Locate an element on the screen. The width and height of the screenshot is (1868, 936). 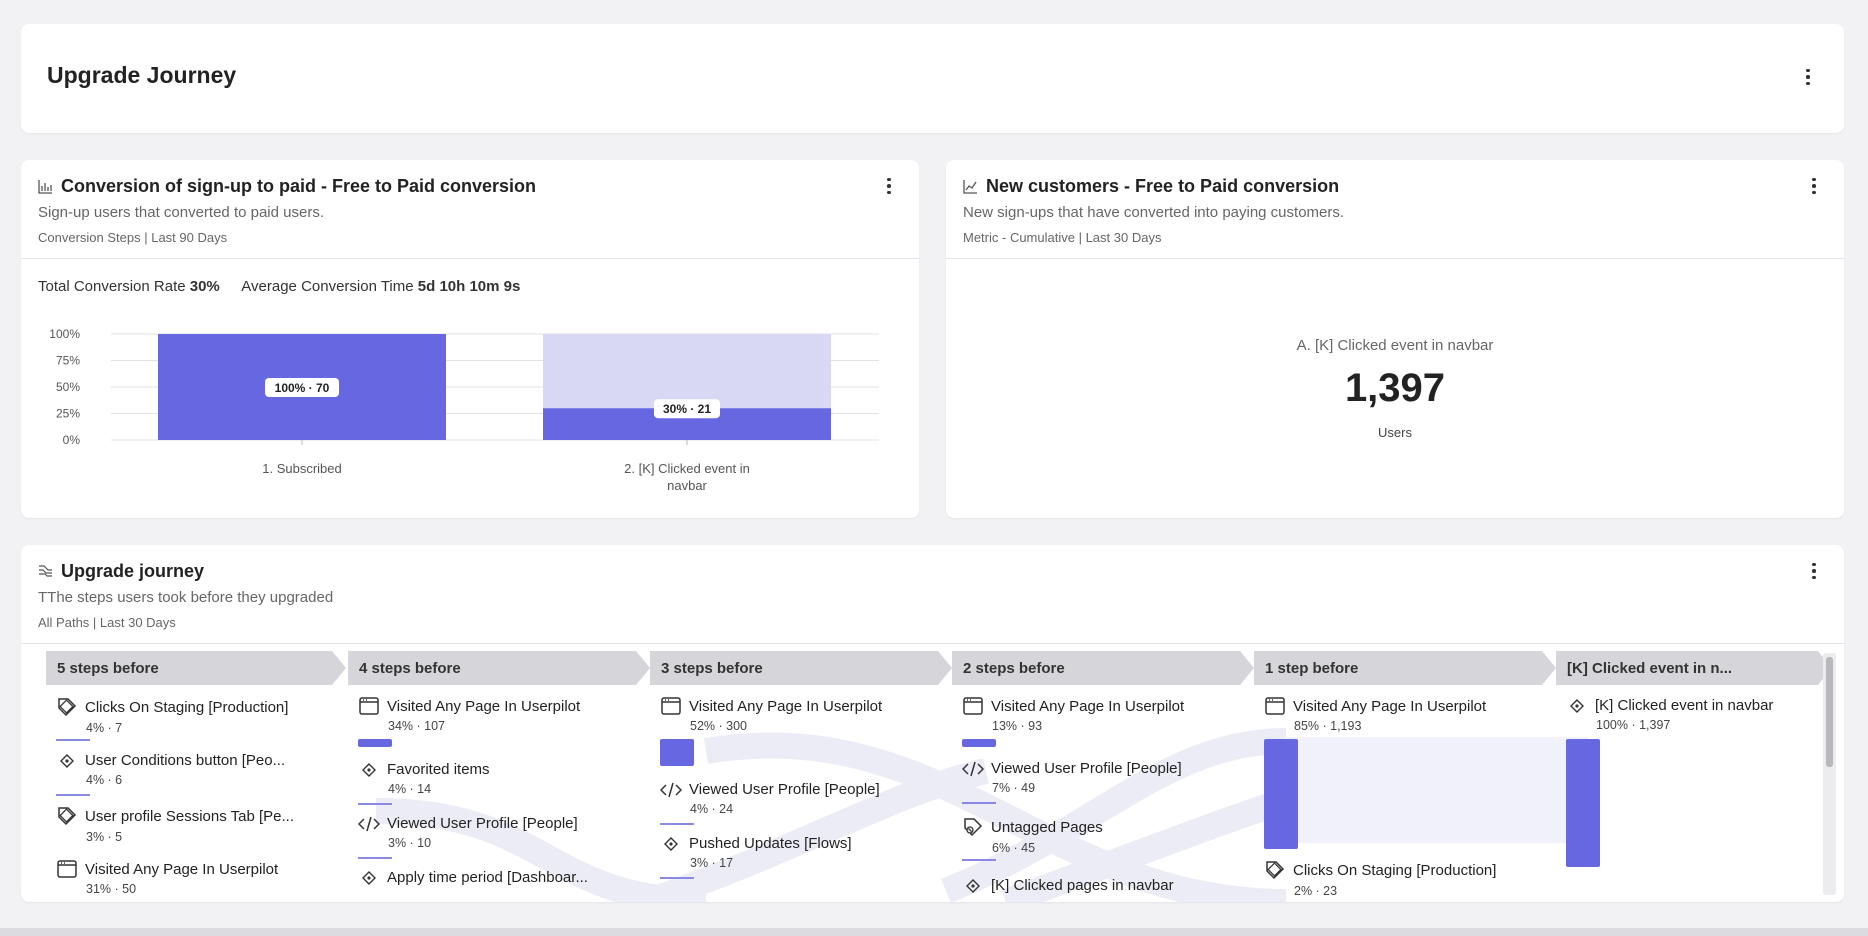
bar-chart-icon is located at coordinates (45, 187).